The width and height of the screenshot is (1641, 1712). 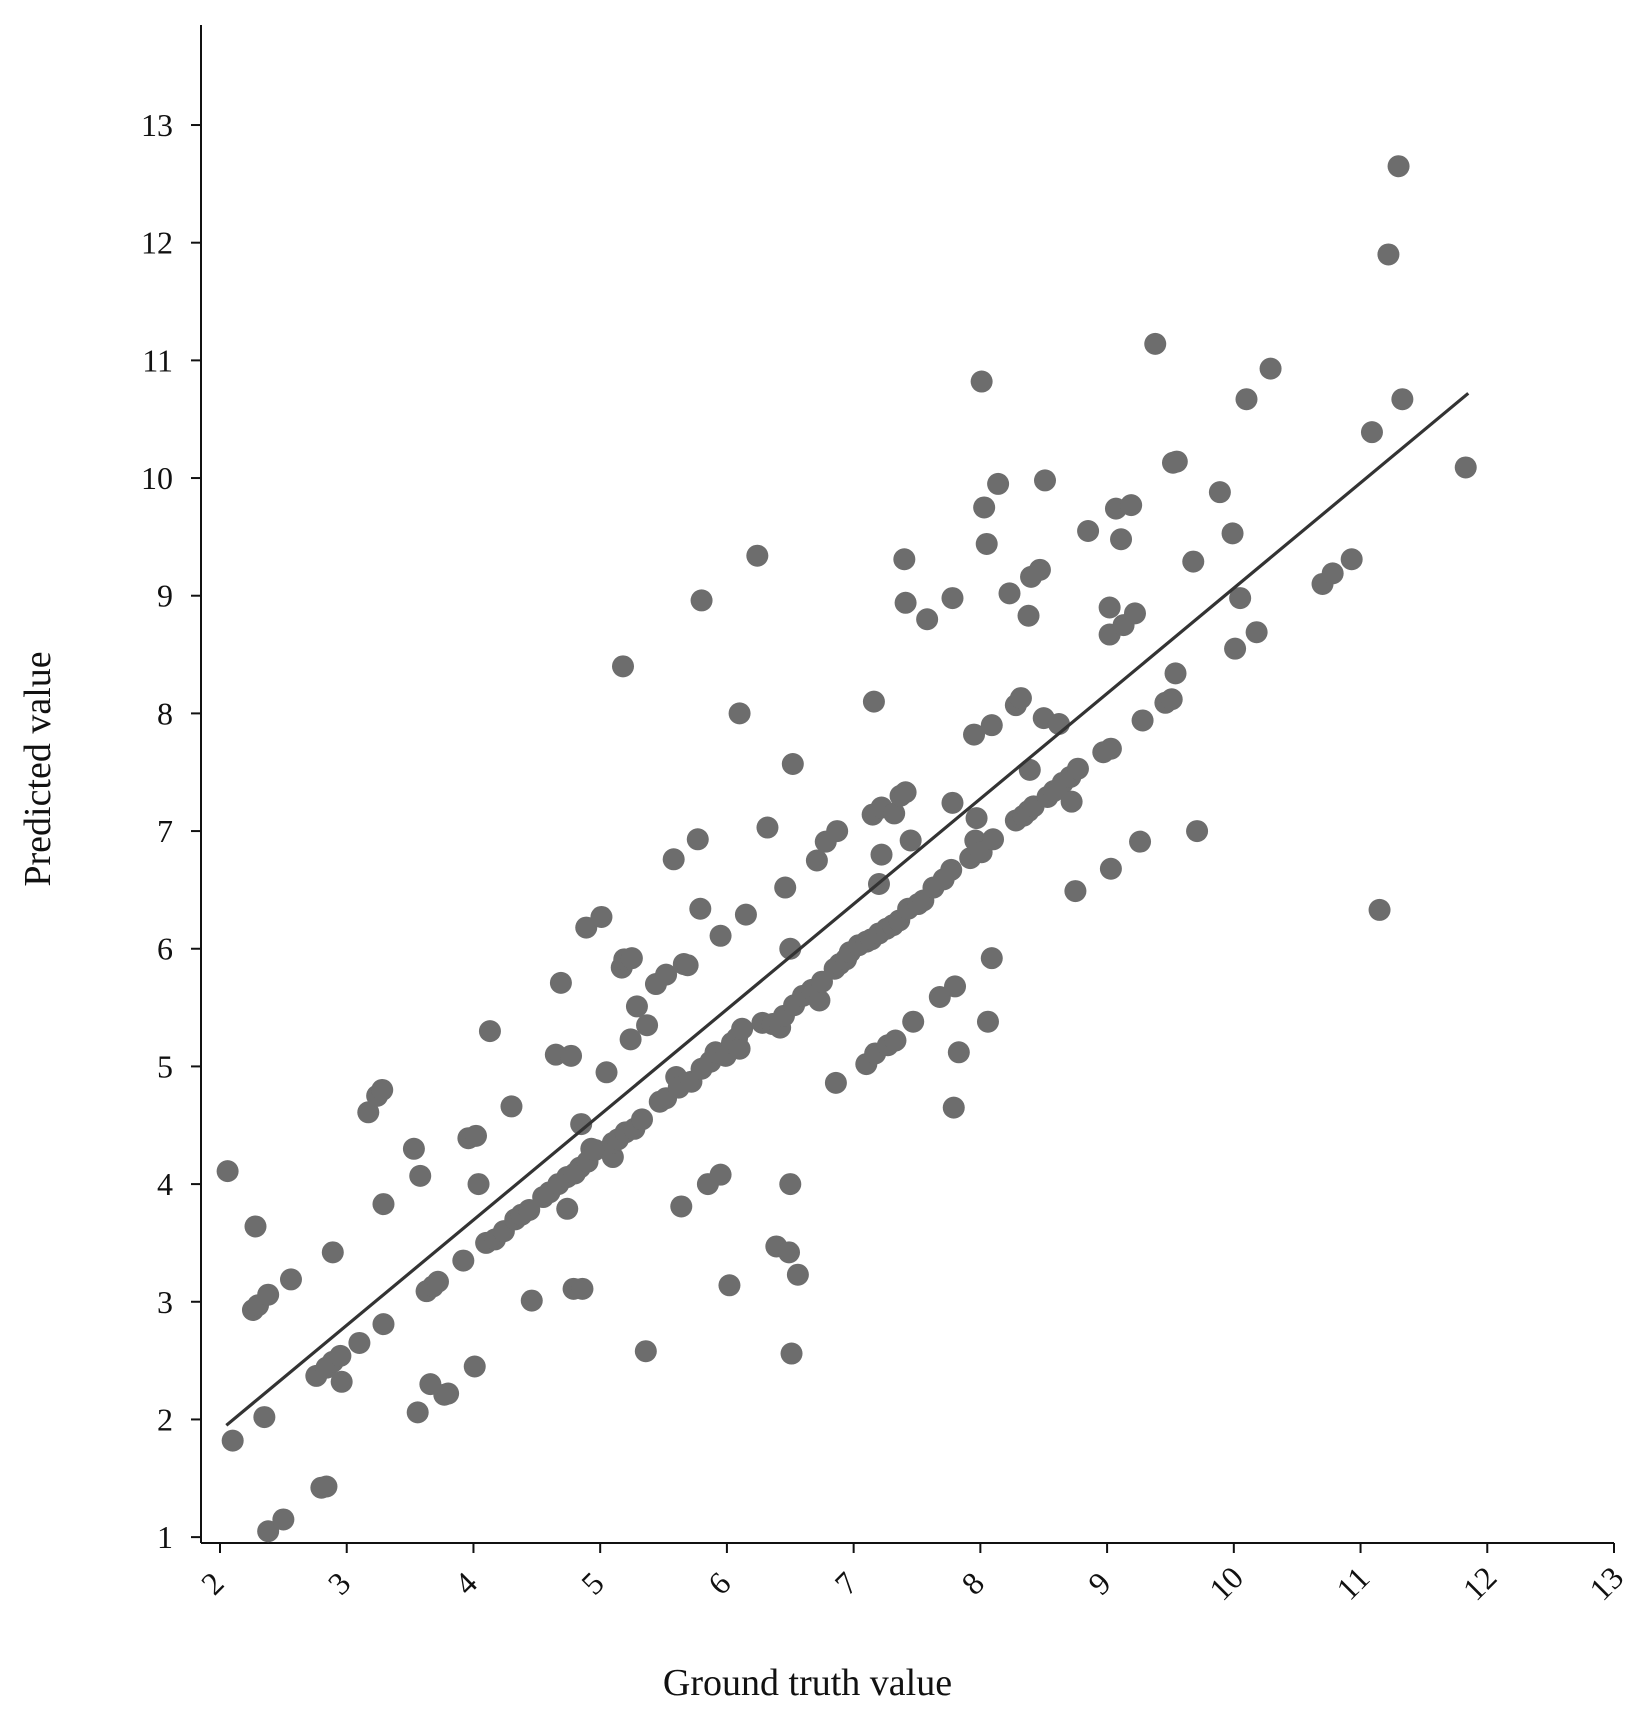 What do you see at coordinates (212, 1583) in the screenshot?
I see `x-tick-label: 2` at bounding box center [212, 1583].